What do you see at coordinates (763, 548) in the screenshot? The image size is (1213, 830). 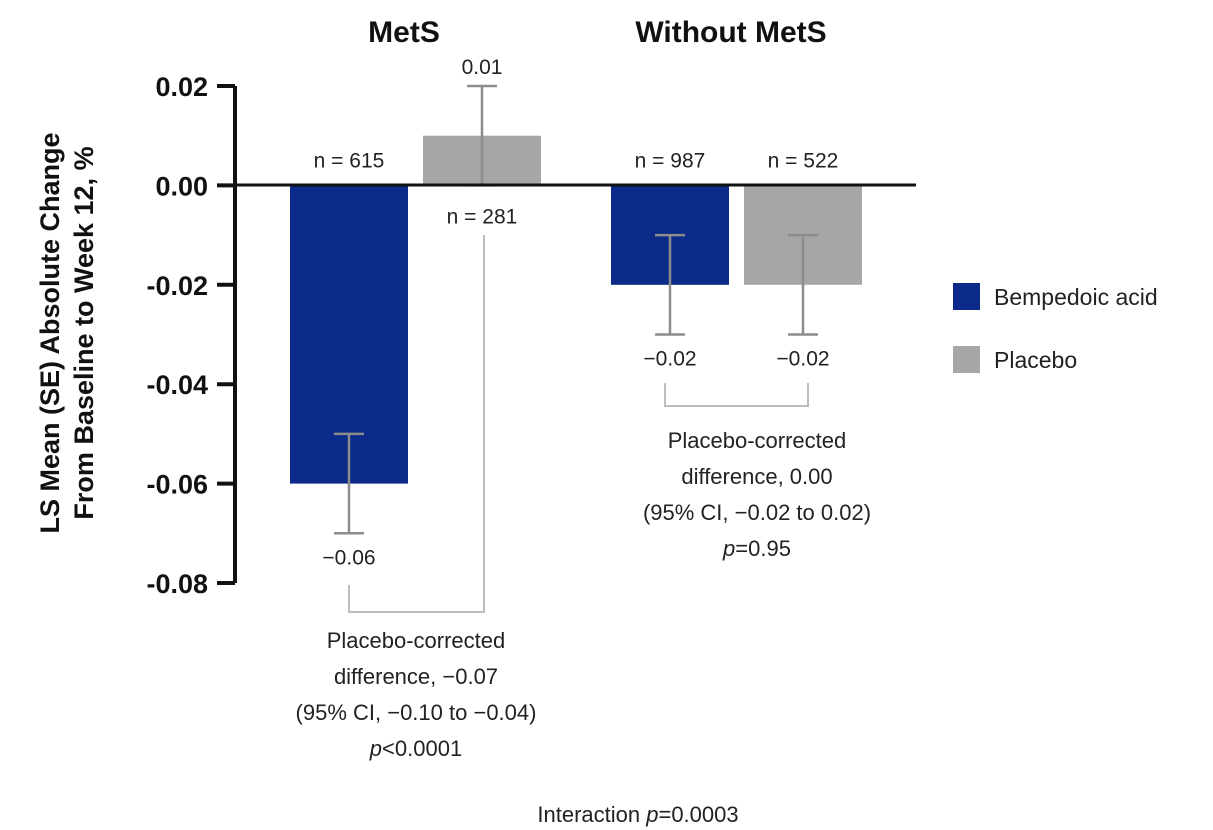 I see `without-p-value: =0.95` at bounding box center [763, 548].